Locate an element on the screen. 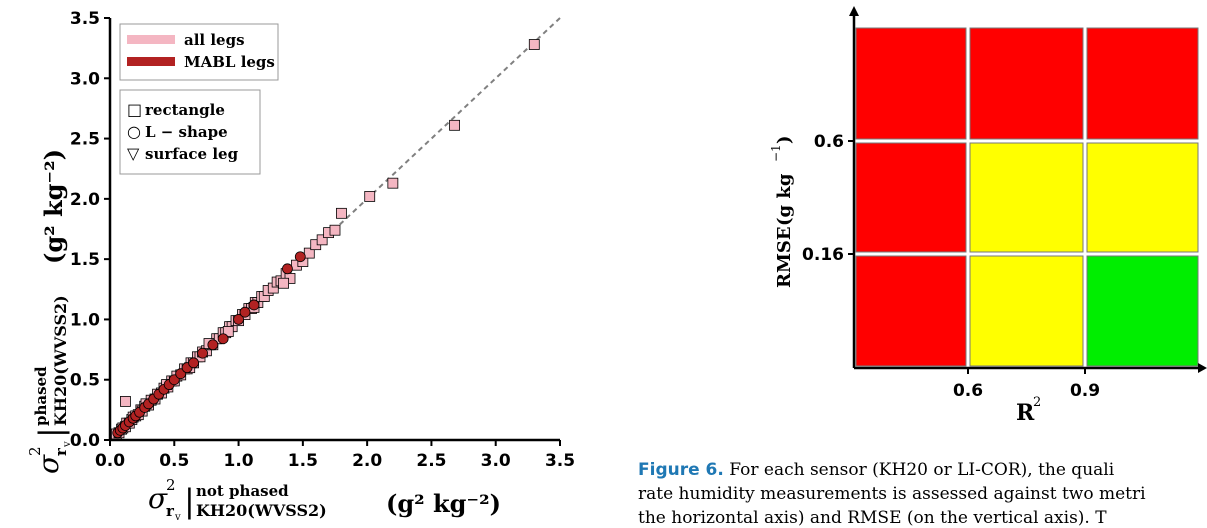  marker-legend-box is located at coordinates (190, 132).